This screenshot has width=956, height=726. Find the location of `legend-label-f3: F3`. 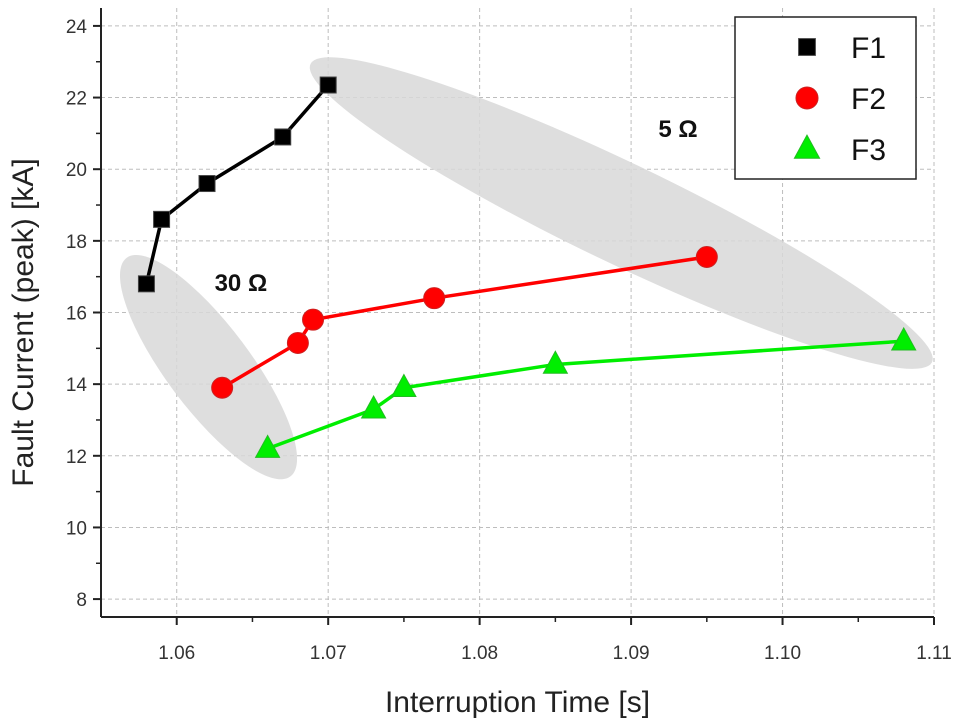

legend-label-f3: F3 is located at coordinates (868, 150).